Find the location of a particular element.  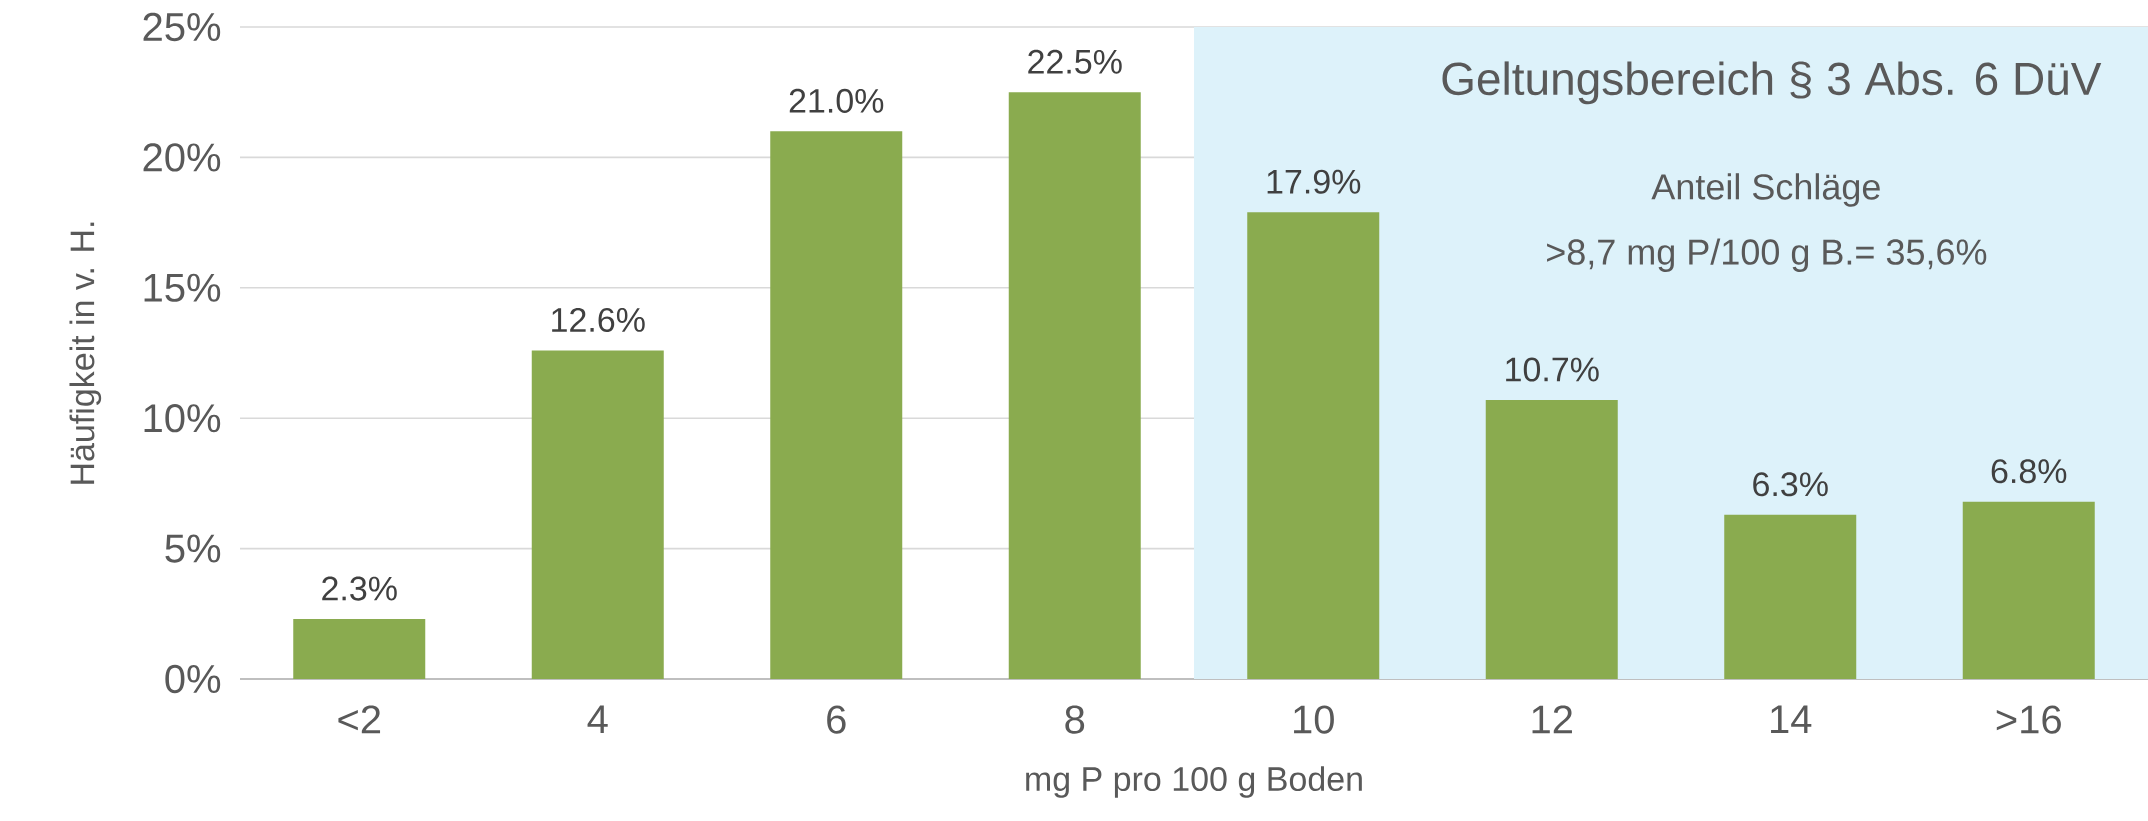

x-tick-label: <2 is located at coordinates (359, 719).